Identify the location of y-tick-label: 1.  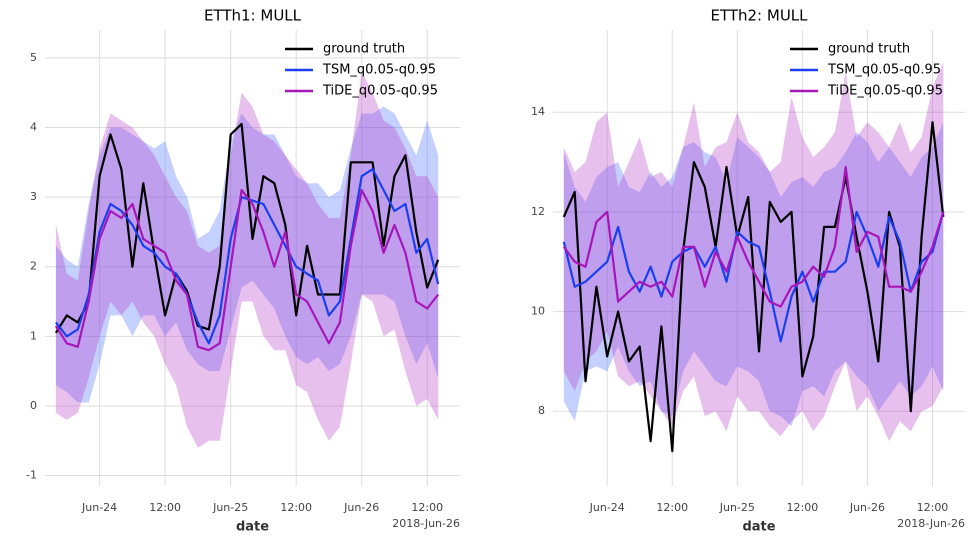
(33, 335).